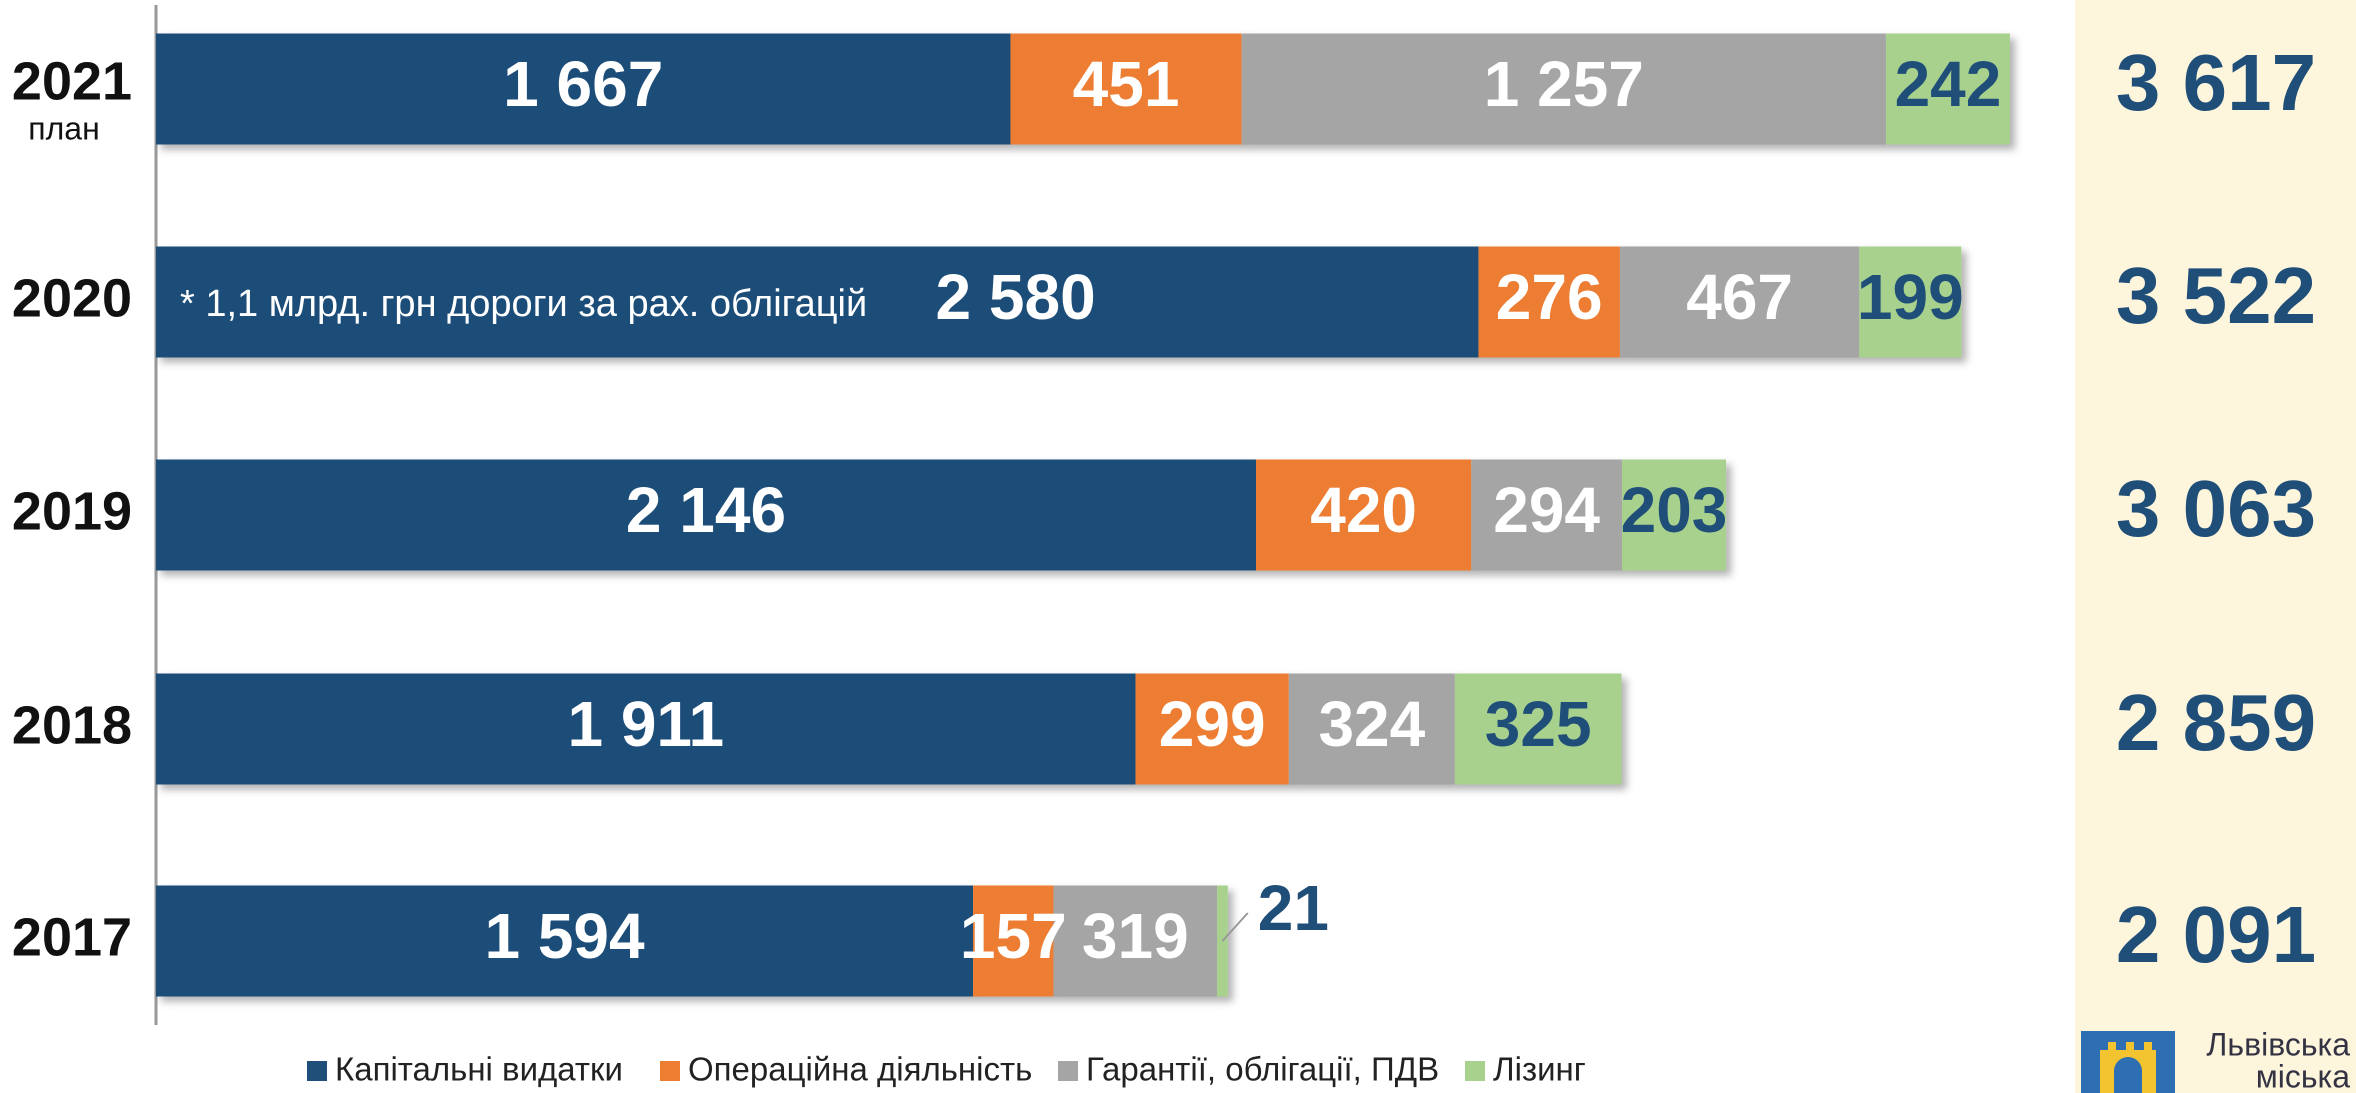  Describe the element at coordinates (2216, 722) in the screenshot. I see `total-label: 2 859` at that location.